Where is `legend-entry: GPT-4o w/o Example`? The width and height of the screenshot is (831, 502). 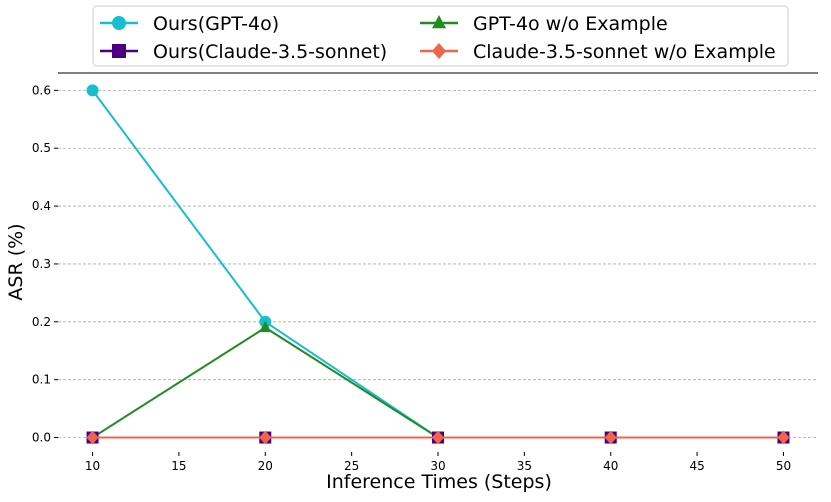
legend-entry: GPT-4o w/o Example is located at coordinates (544, 24).